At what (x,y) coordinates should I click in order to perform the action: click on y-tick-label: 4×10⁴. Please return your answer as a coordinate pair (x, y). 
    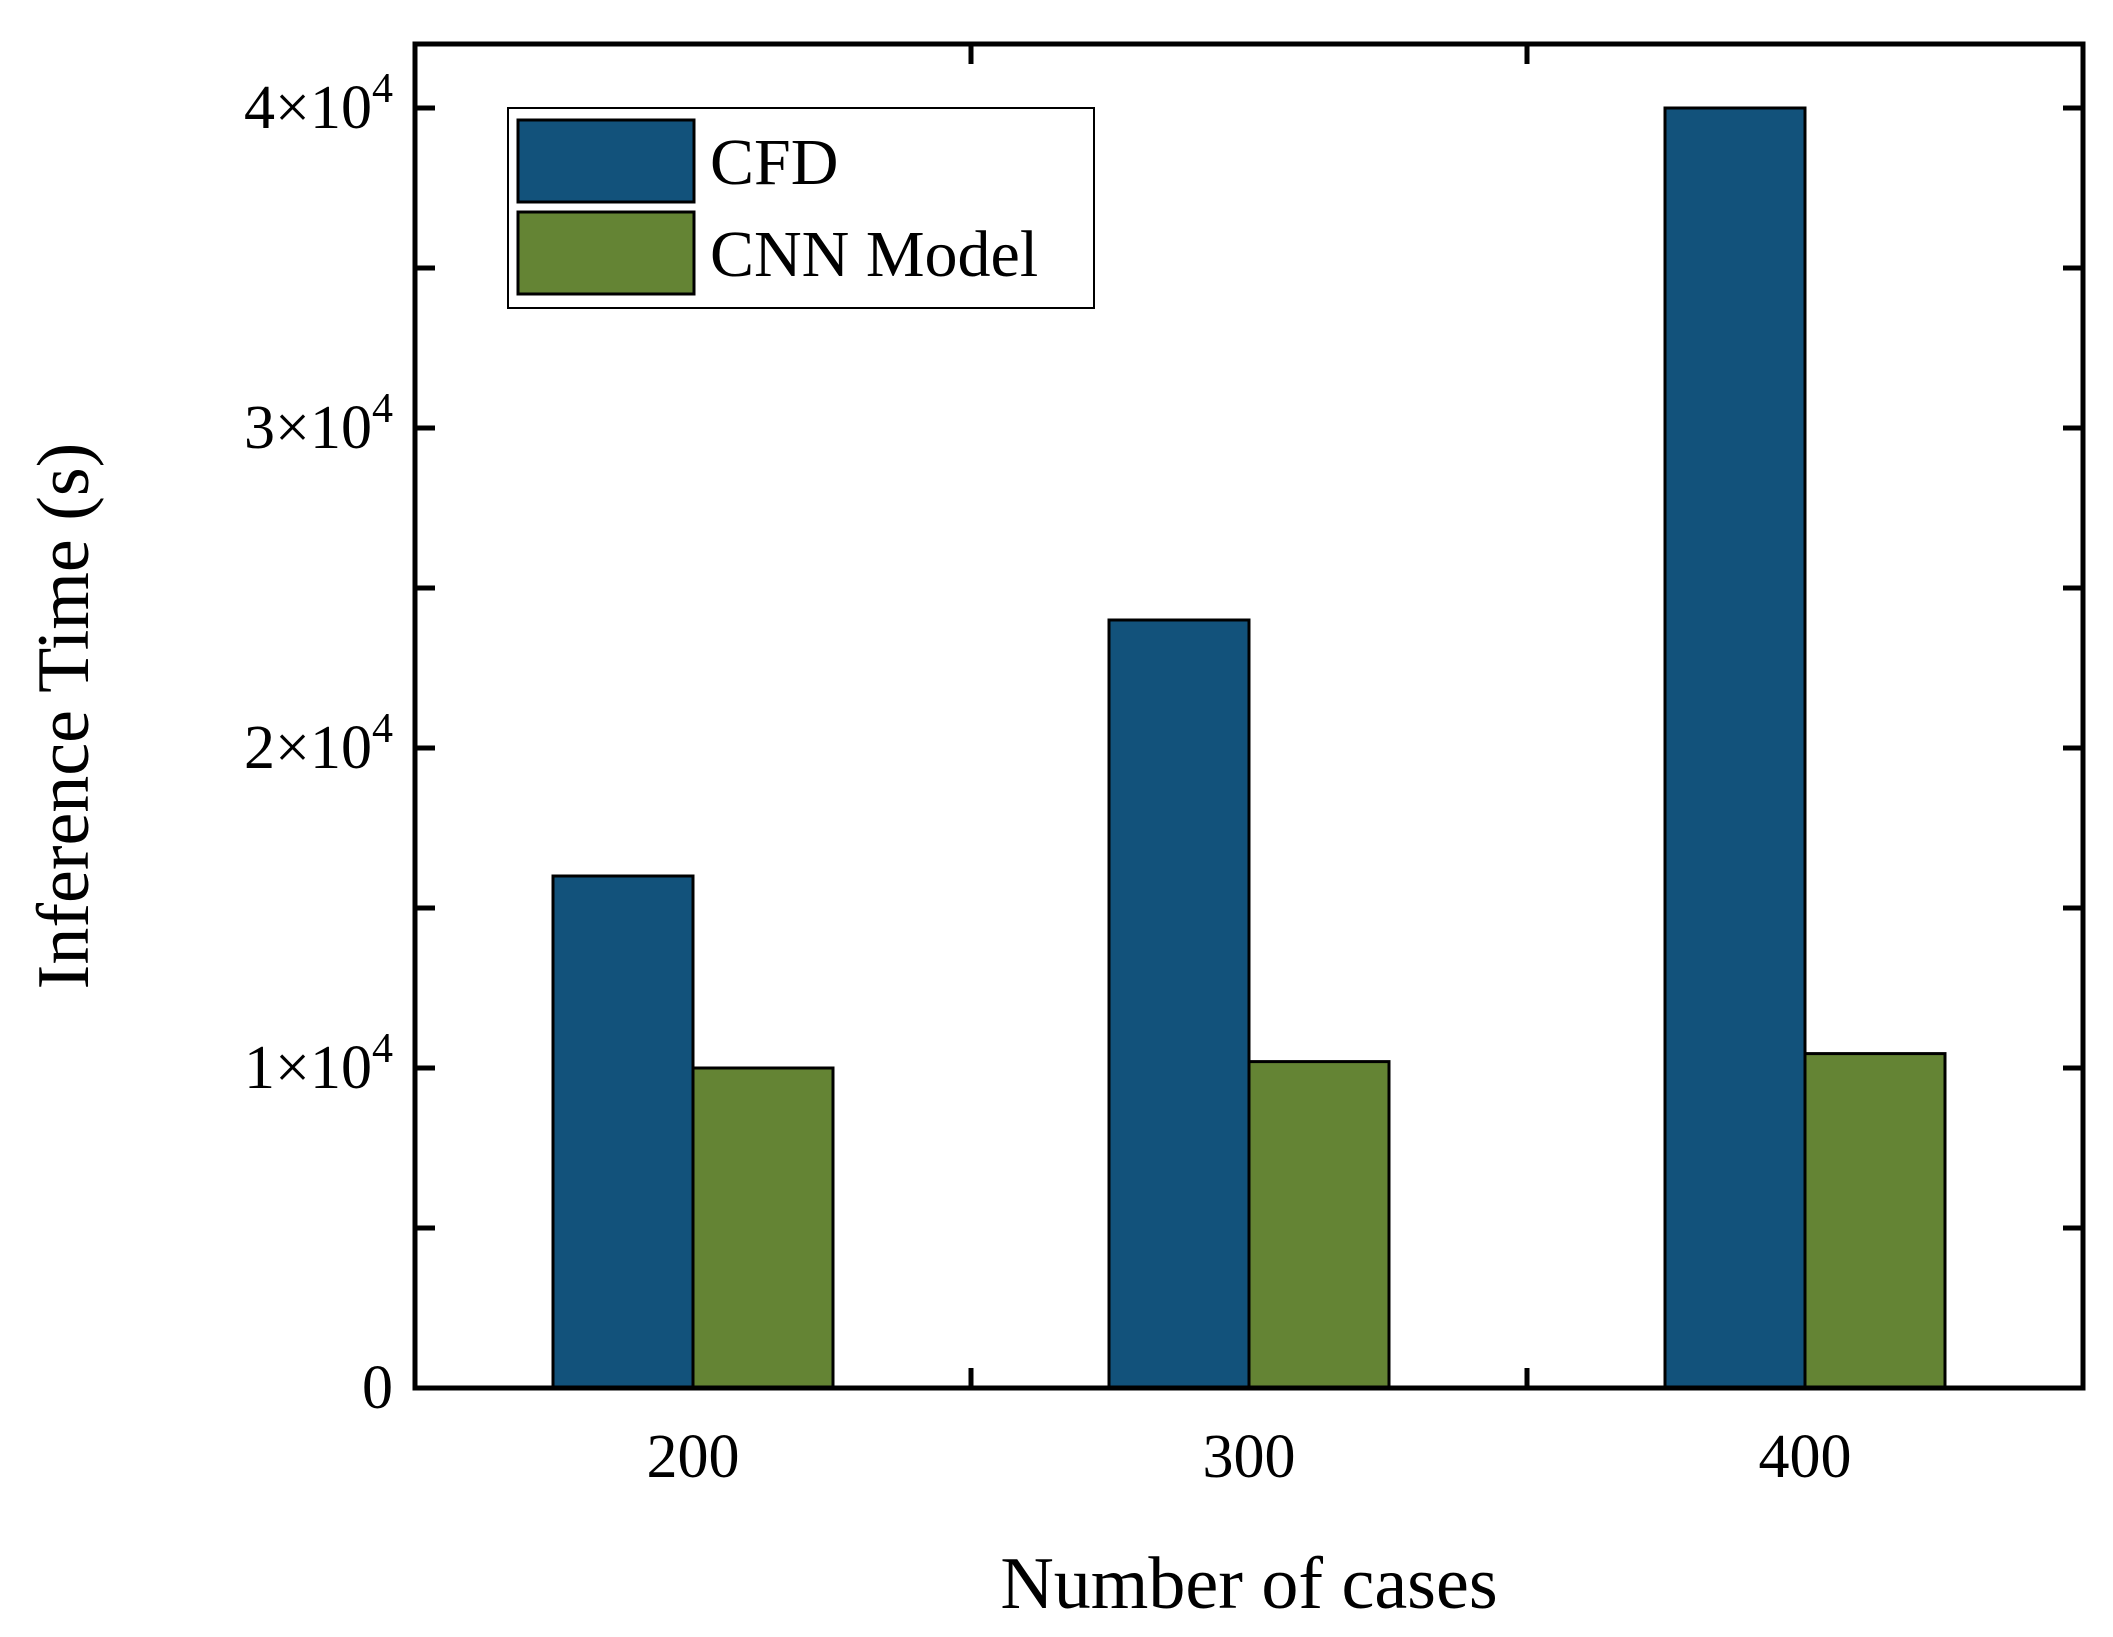
    Looking at the image, I should click on (318, 104).